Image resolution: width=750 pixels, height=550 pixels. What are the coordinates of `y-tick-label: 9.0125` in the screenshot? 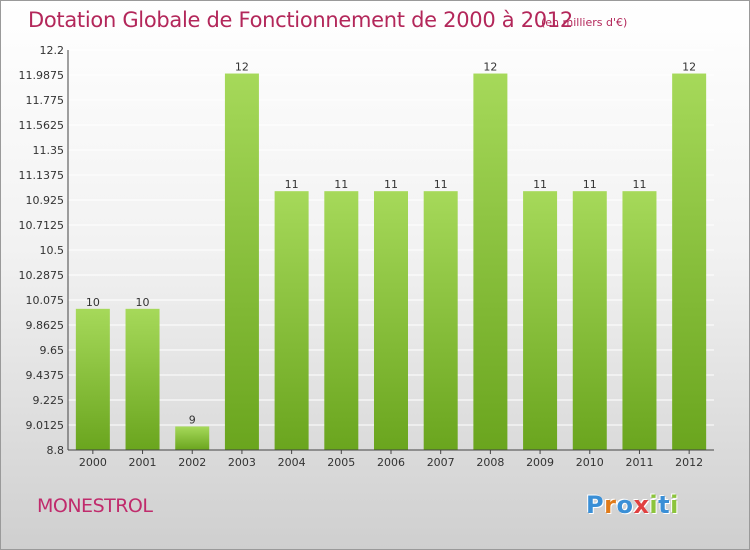 It's located at (45, 425).